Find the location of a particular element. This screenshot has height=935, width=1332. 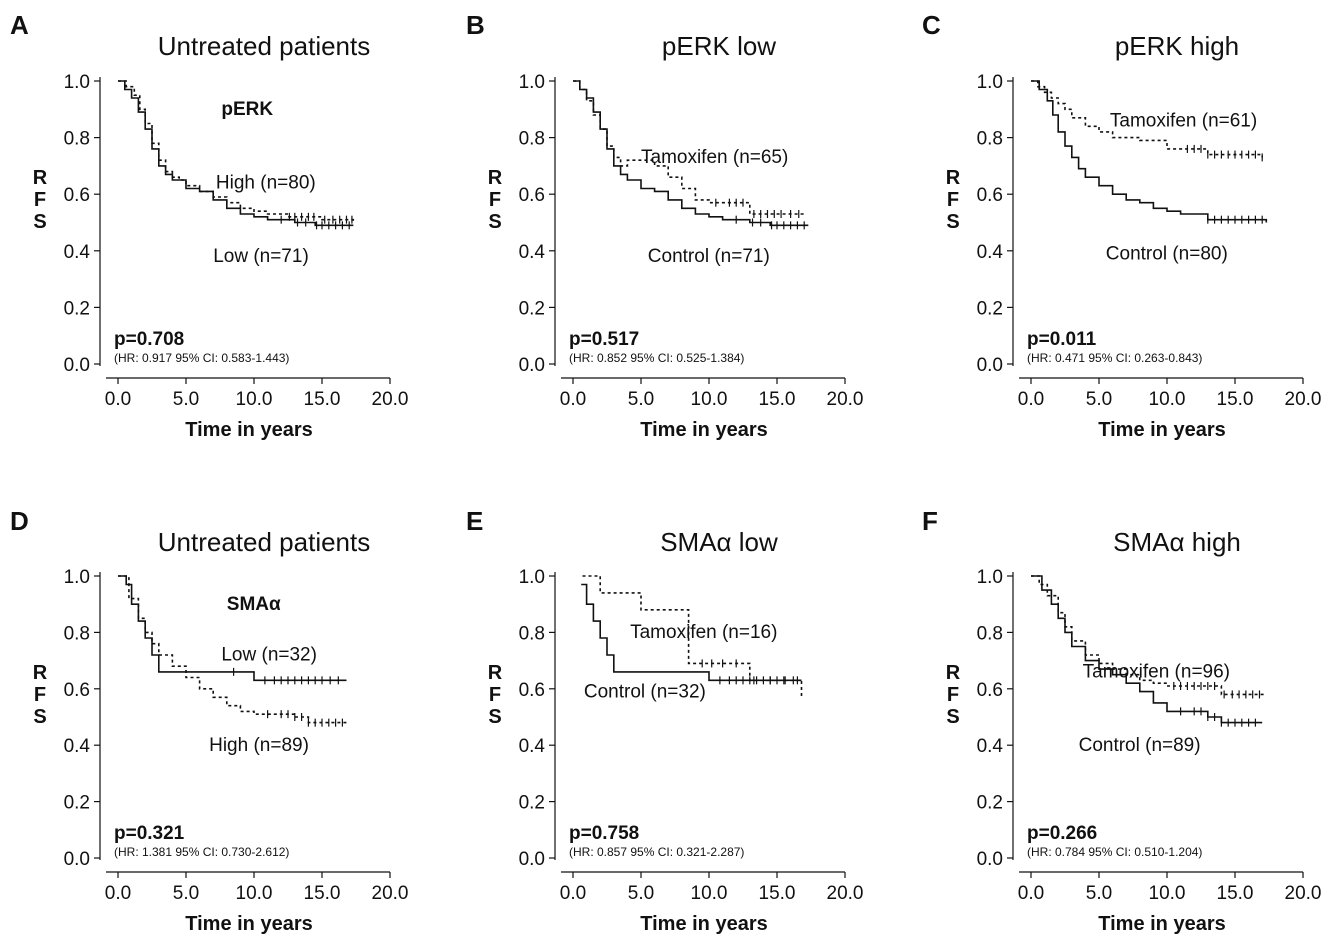

panel-letter: A is located at coordinates (19, 25).